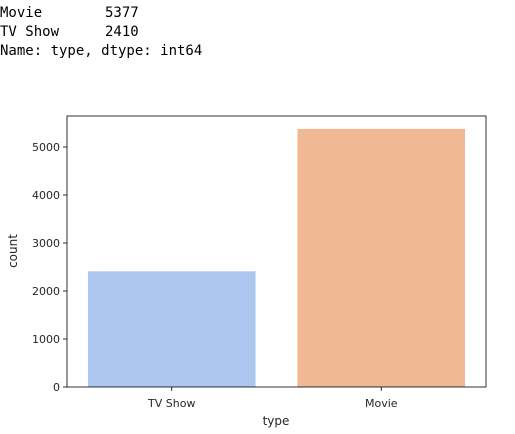  What do you see at coordinates (171, 329) in the screenshot?
I see `bar-tv-show` at bounding box center [171, 329].